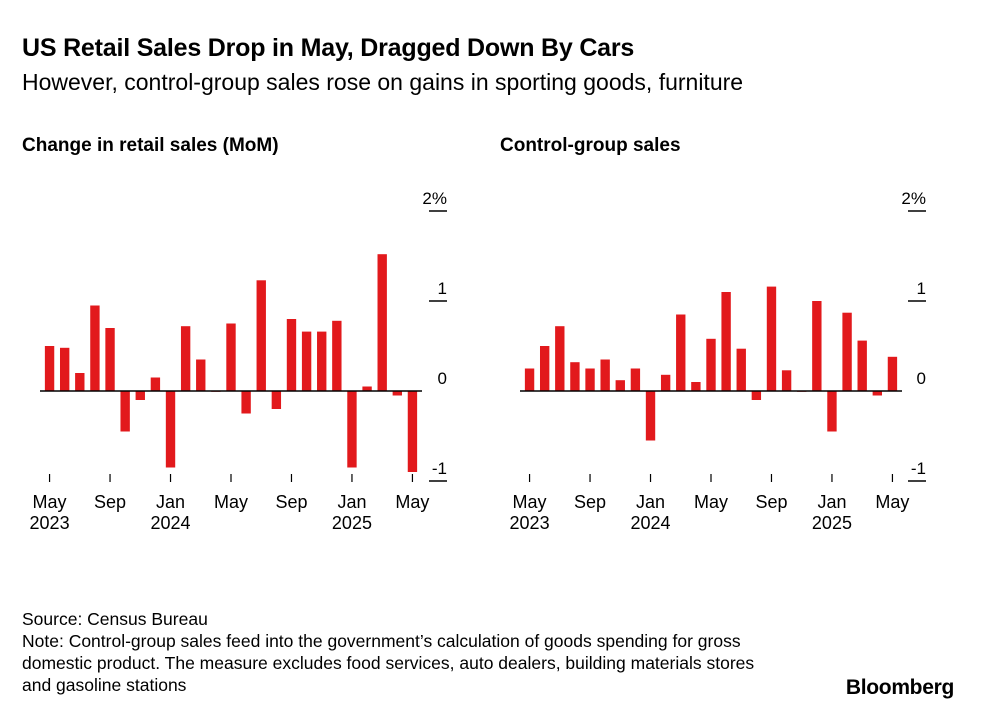 Image resolution: width=984 pixels, height=723 pixels. I want to click on panel-title-control-group: Control-group sales, so click(590, 145).